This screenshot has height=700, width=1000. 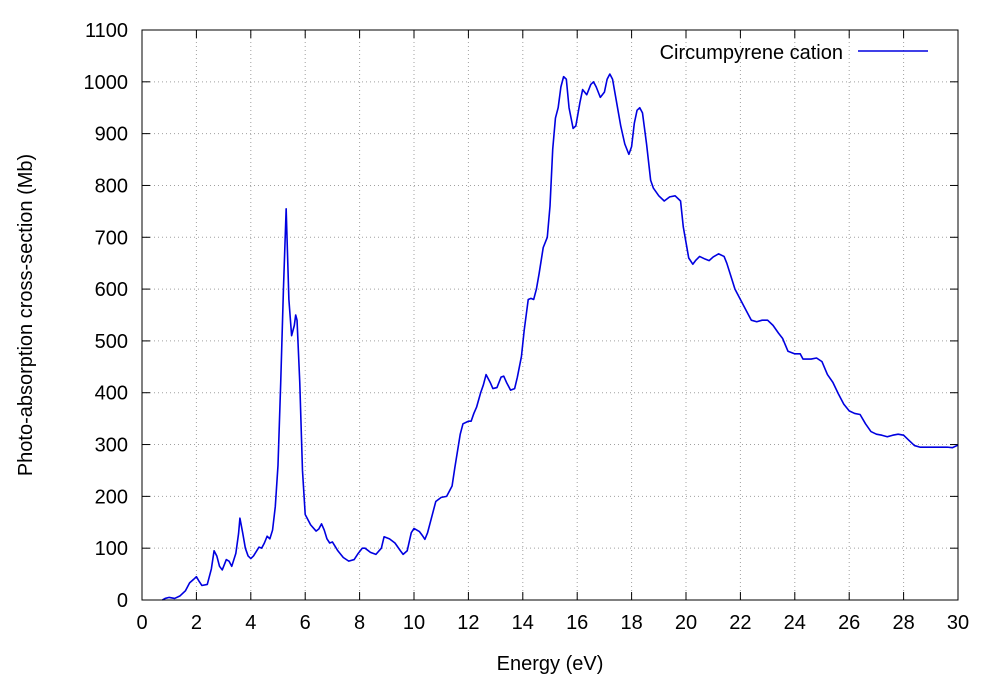 What do you see at coordinates (26, 315) in the screenshot?
I see `y-axis-label: Photo-absorption cross-section (Mb)` at bounding box center [26, 315].